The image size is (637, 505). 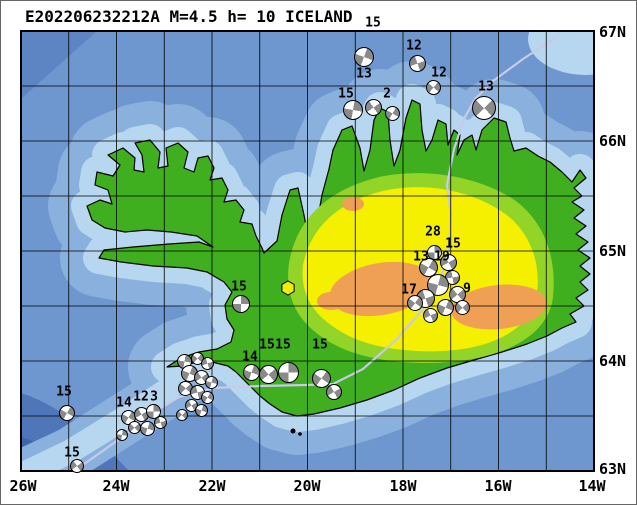 I want to click on offshore-islands, so click(x=296, y=432).